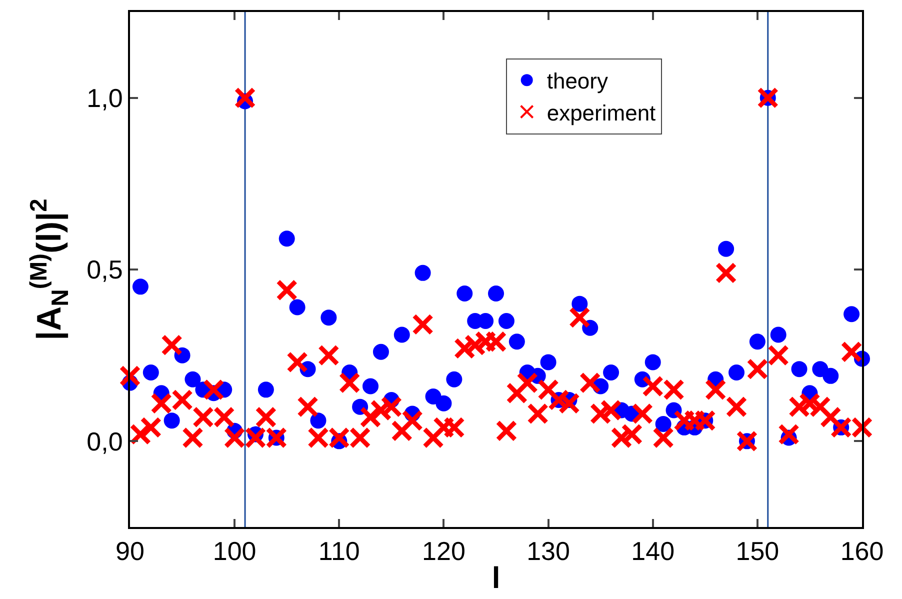  I want to click on x-tick-label: 100, so click(234, 551).